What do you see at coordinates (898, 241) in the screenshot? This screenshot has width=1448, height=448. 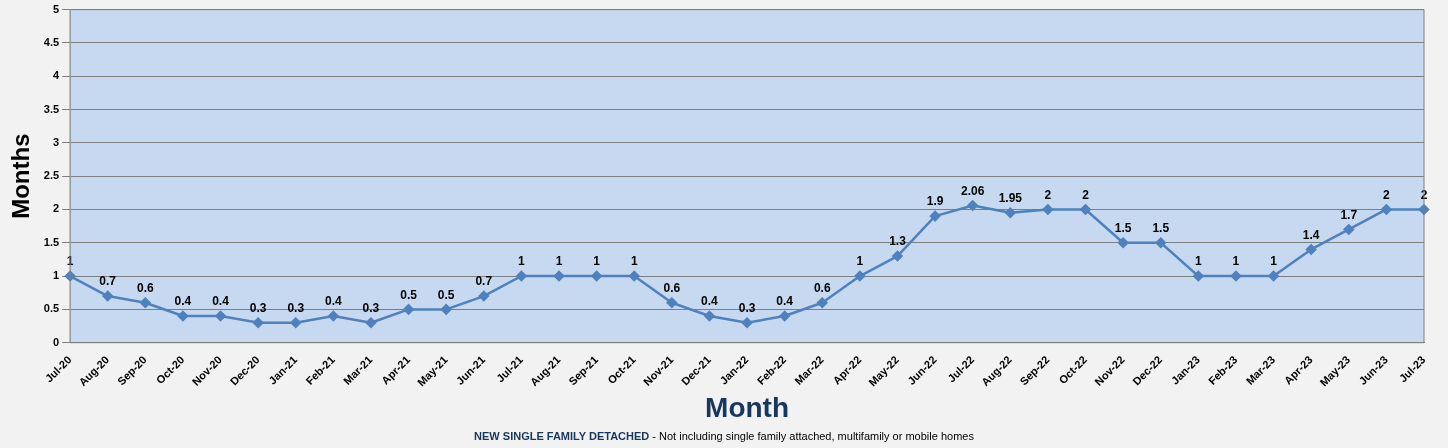 I see `data-label: 1.3` at bounding box center [898, 241].